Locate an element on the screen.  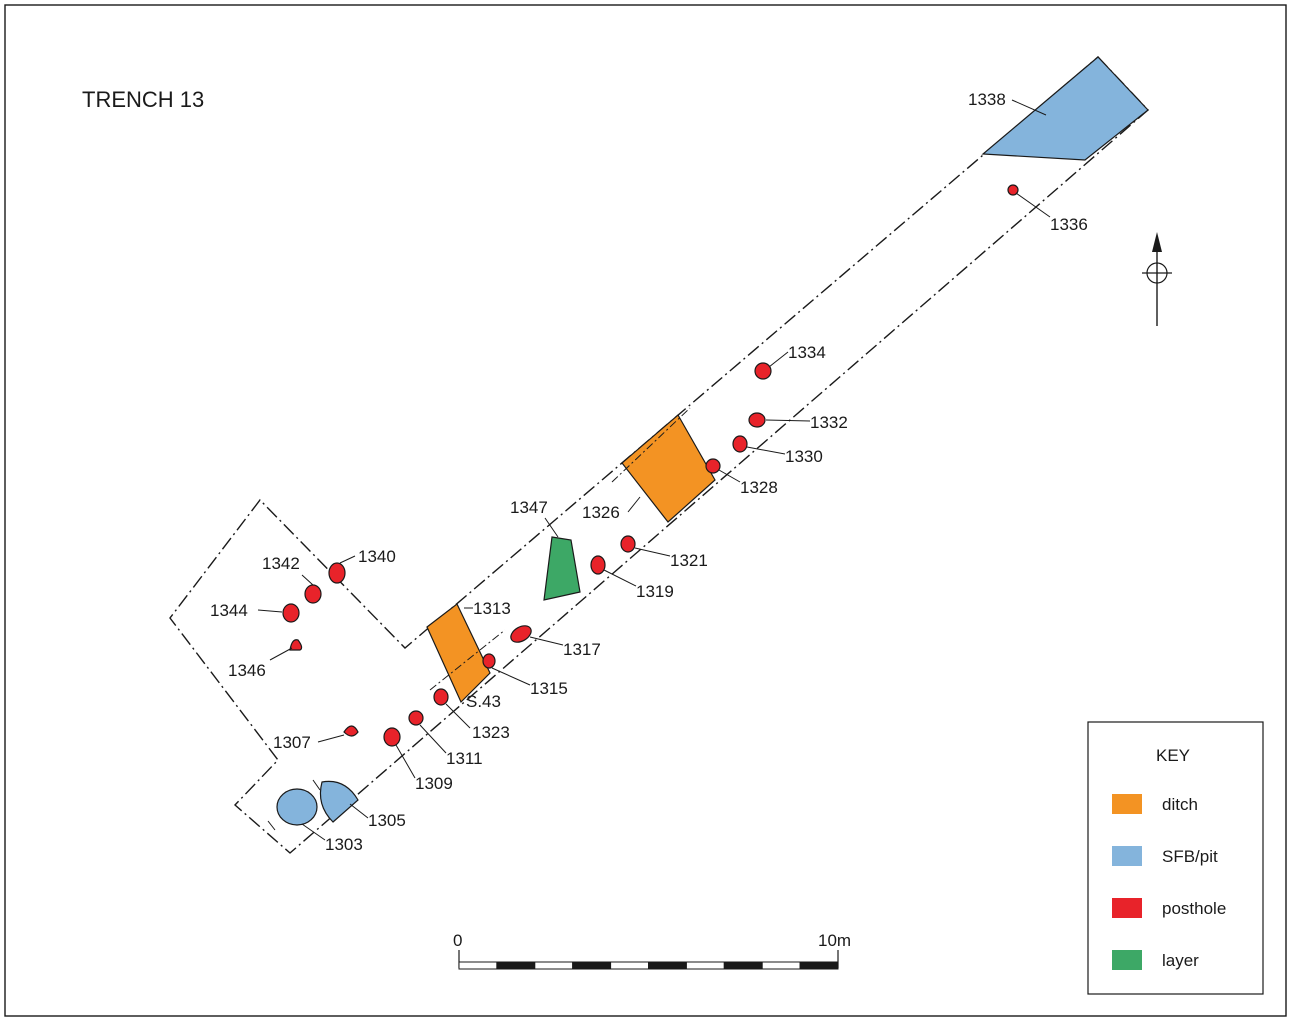
key-legend: KEY ditch SFB/pit posthole layer is located at coordinates (1175, 858).